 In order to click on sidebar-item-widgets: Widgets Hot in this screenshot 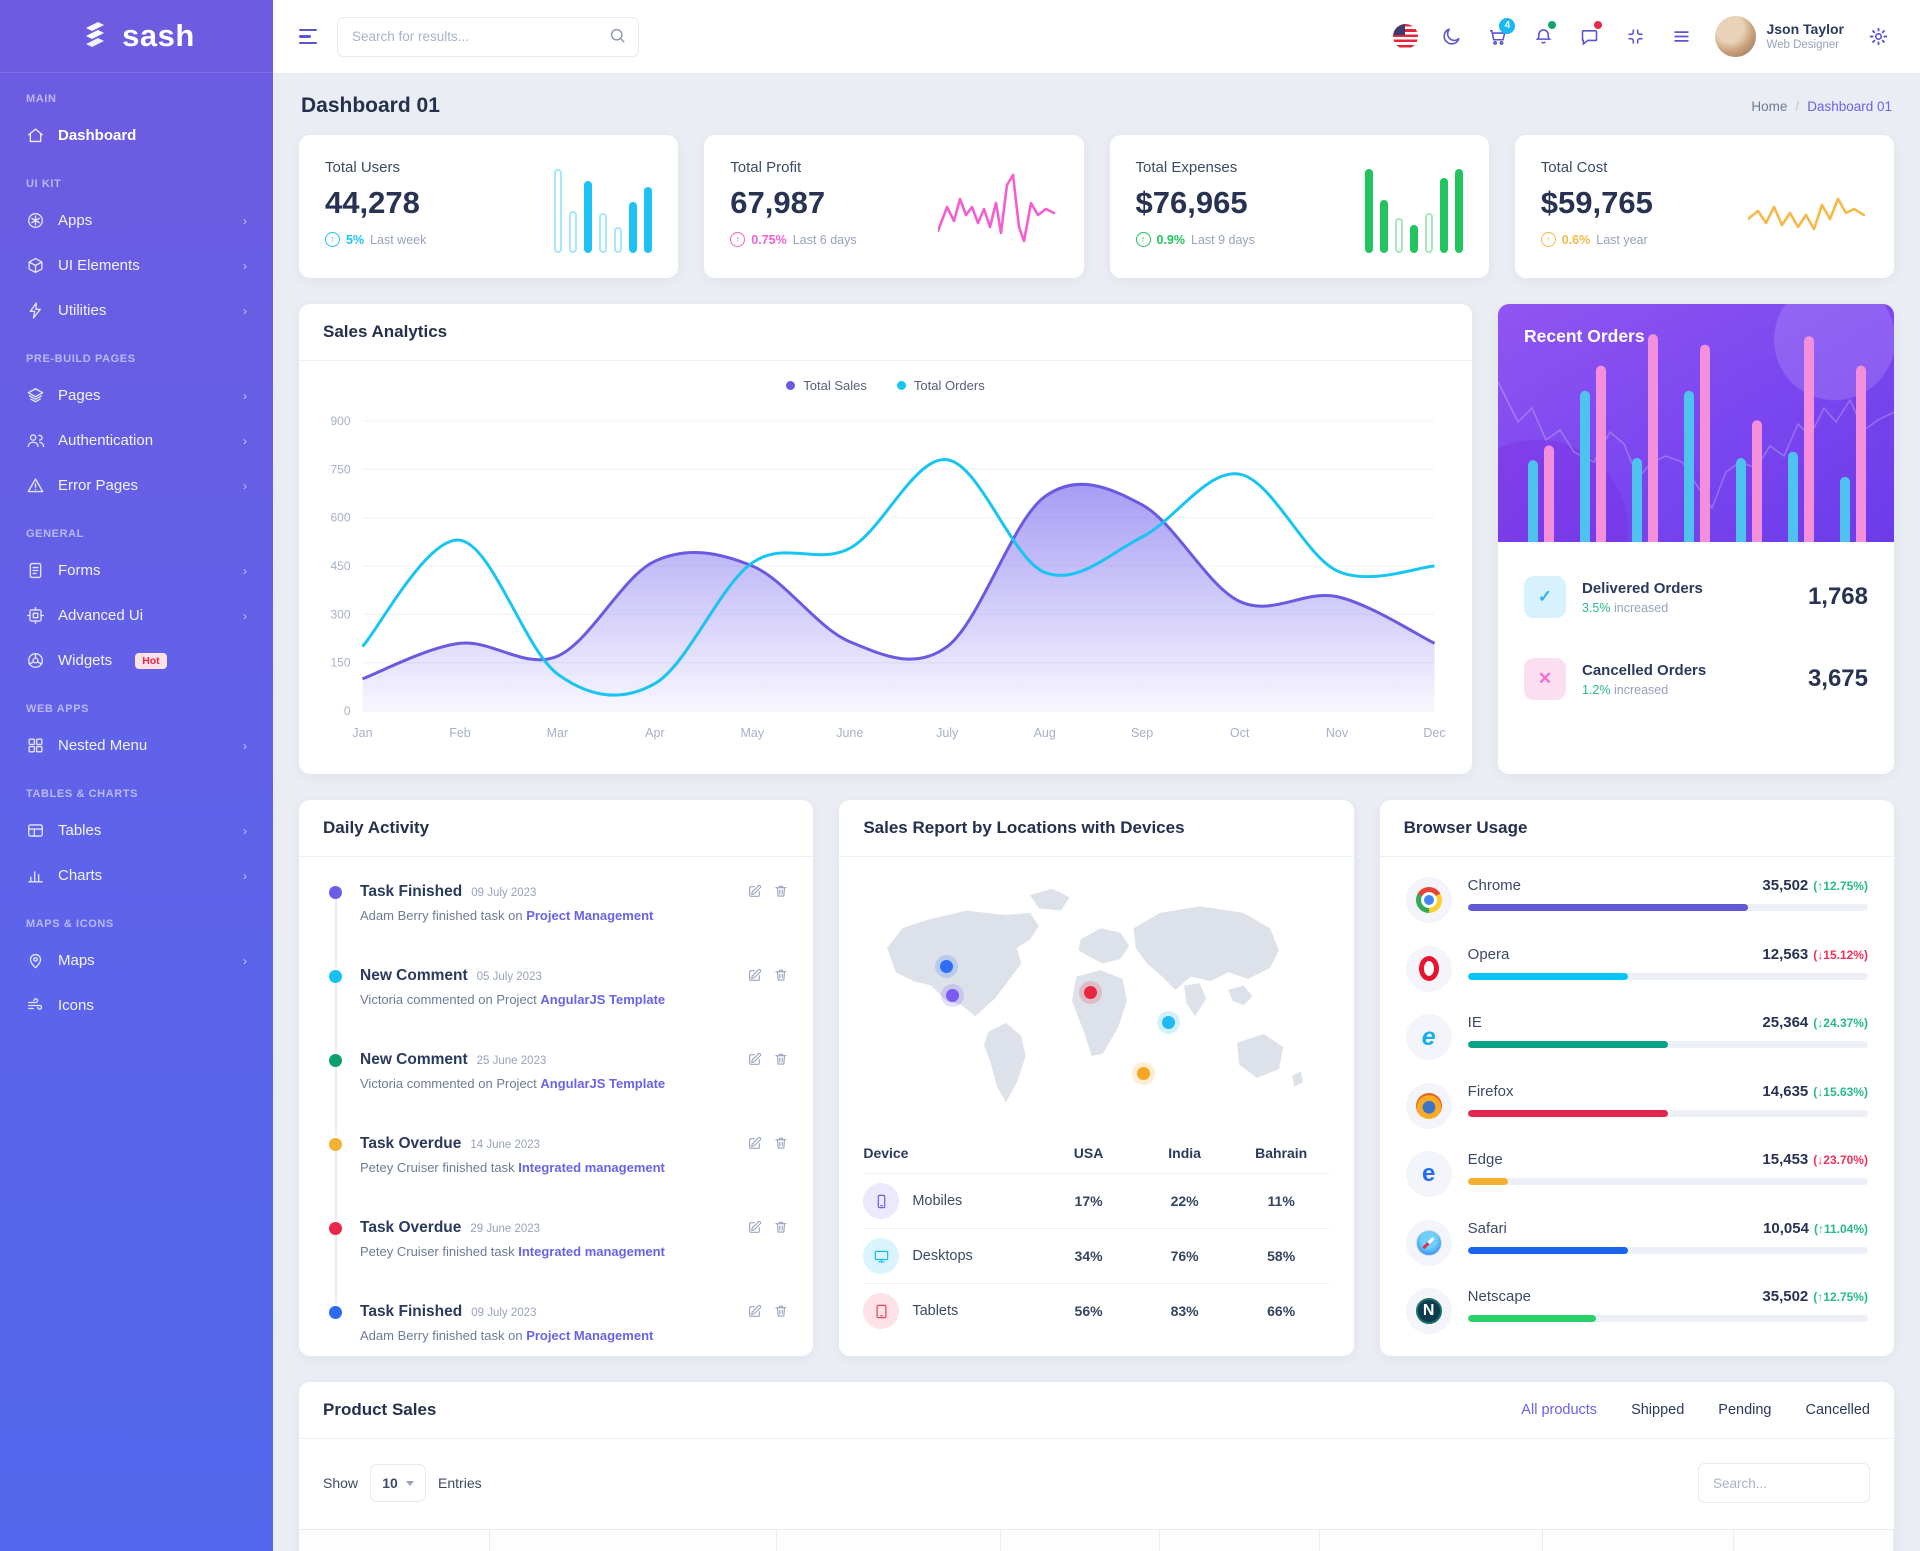, I will do `click(136, 660)`.